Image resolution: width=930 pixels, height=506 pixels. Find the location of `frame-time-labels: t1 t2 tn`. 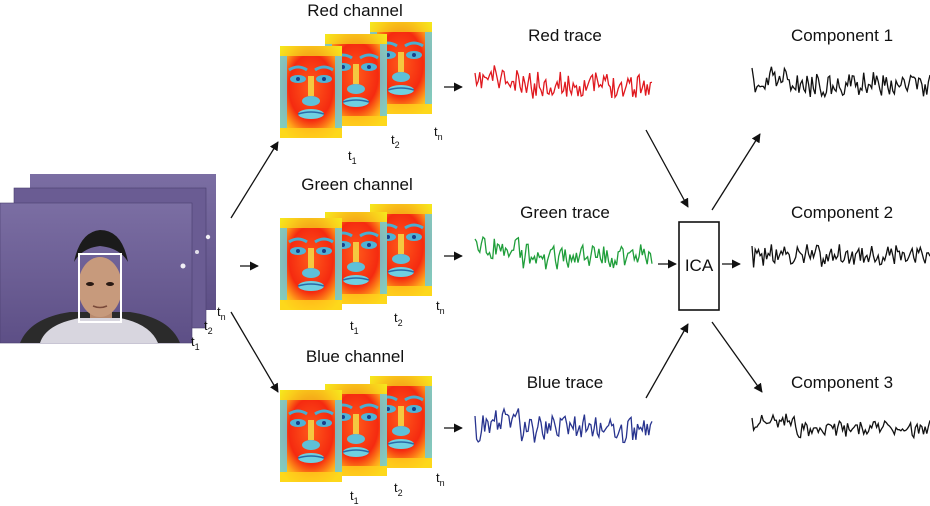

frame-time-labels: t1 t2 tn is located at coordinates (208, 328).